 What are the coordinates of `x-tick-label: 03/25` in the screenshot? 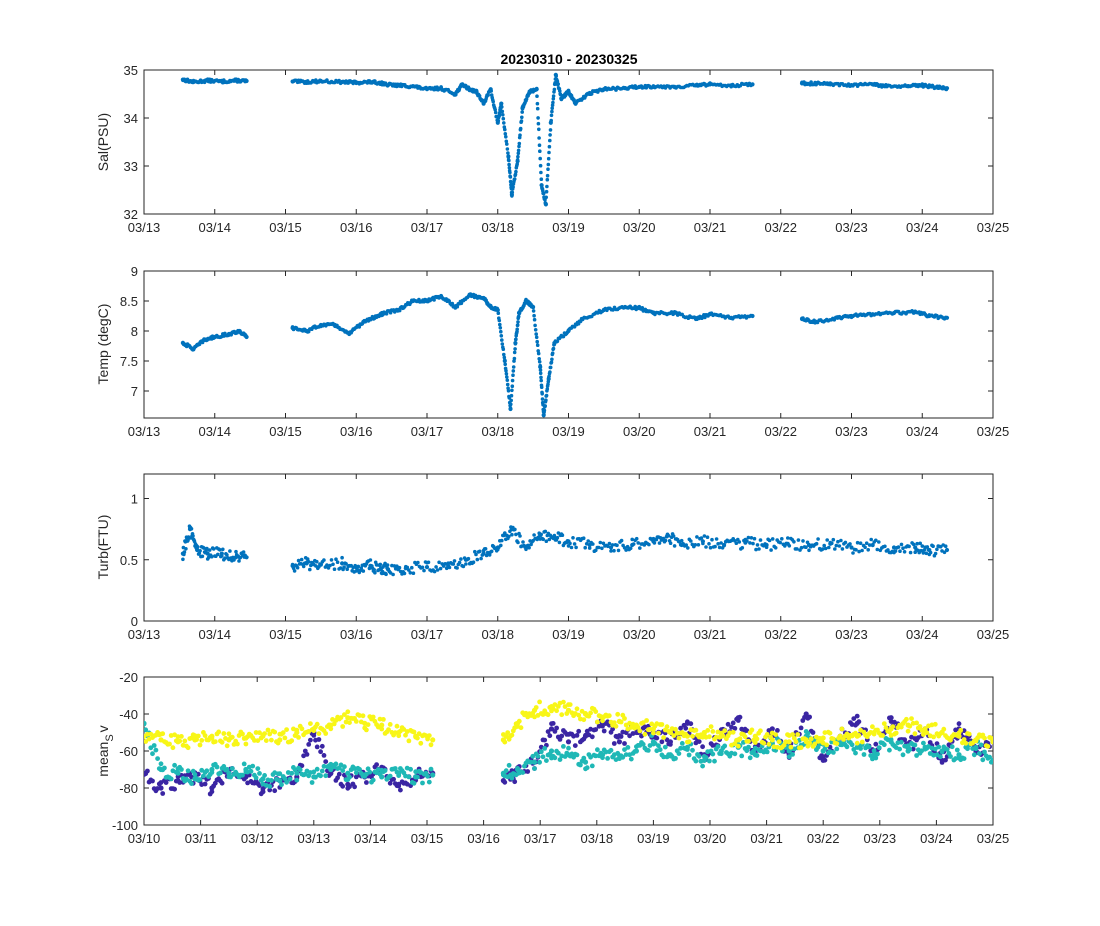 It's located at (993, 431).